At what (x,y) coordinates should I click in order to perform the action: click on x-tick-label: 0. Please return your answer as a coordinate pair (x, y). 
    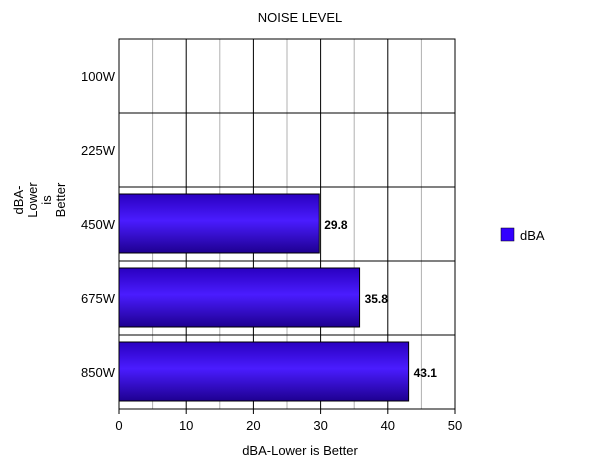
    Looking at the image, I should click on (118, 425).